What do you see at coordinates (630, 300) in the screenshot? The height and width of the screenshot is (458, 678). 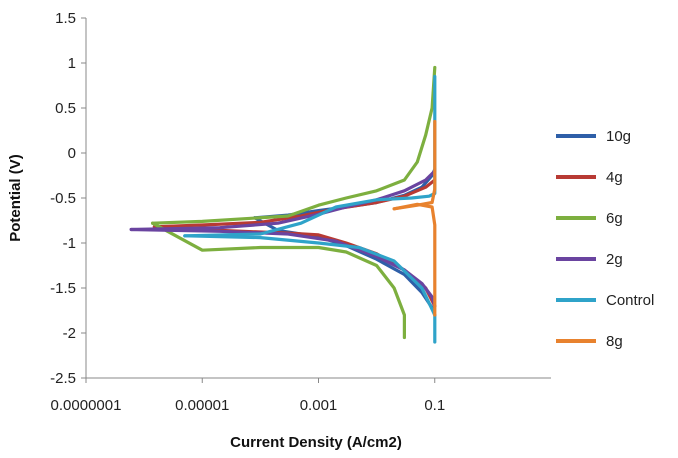 I see `legend-label: Control` at bounding box center [630, 300].